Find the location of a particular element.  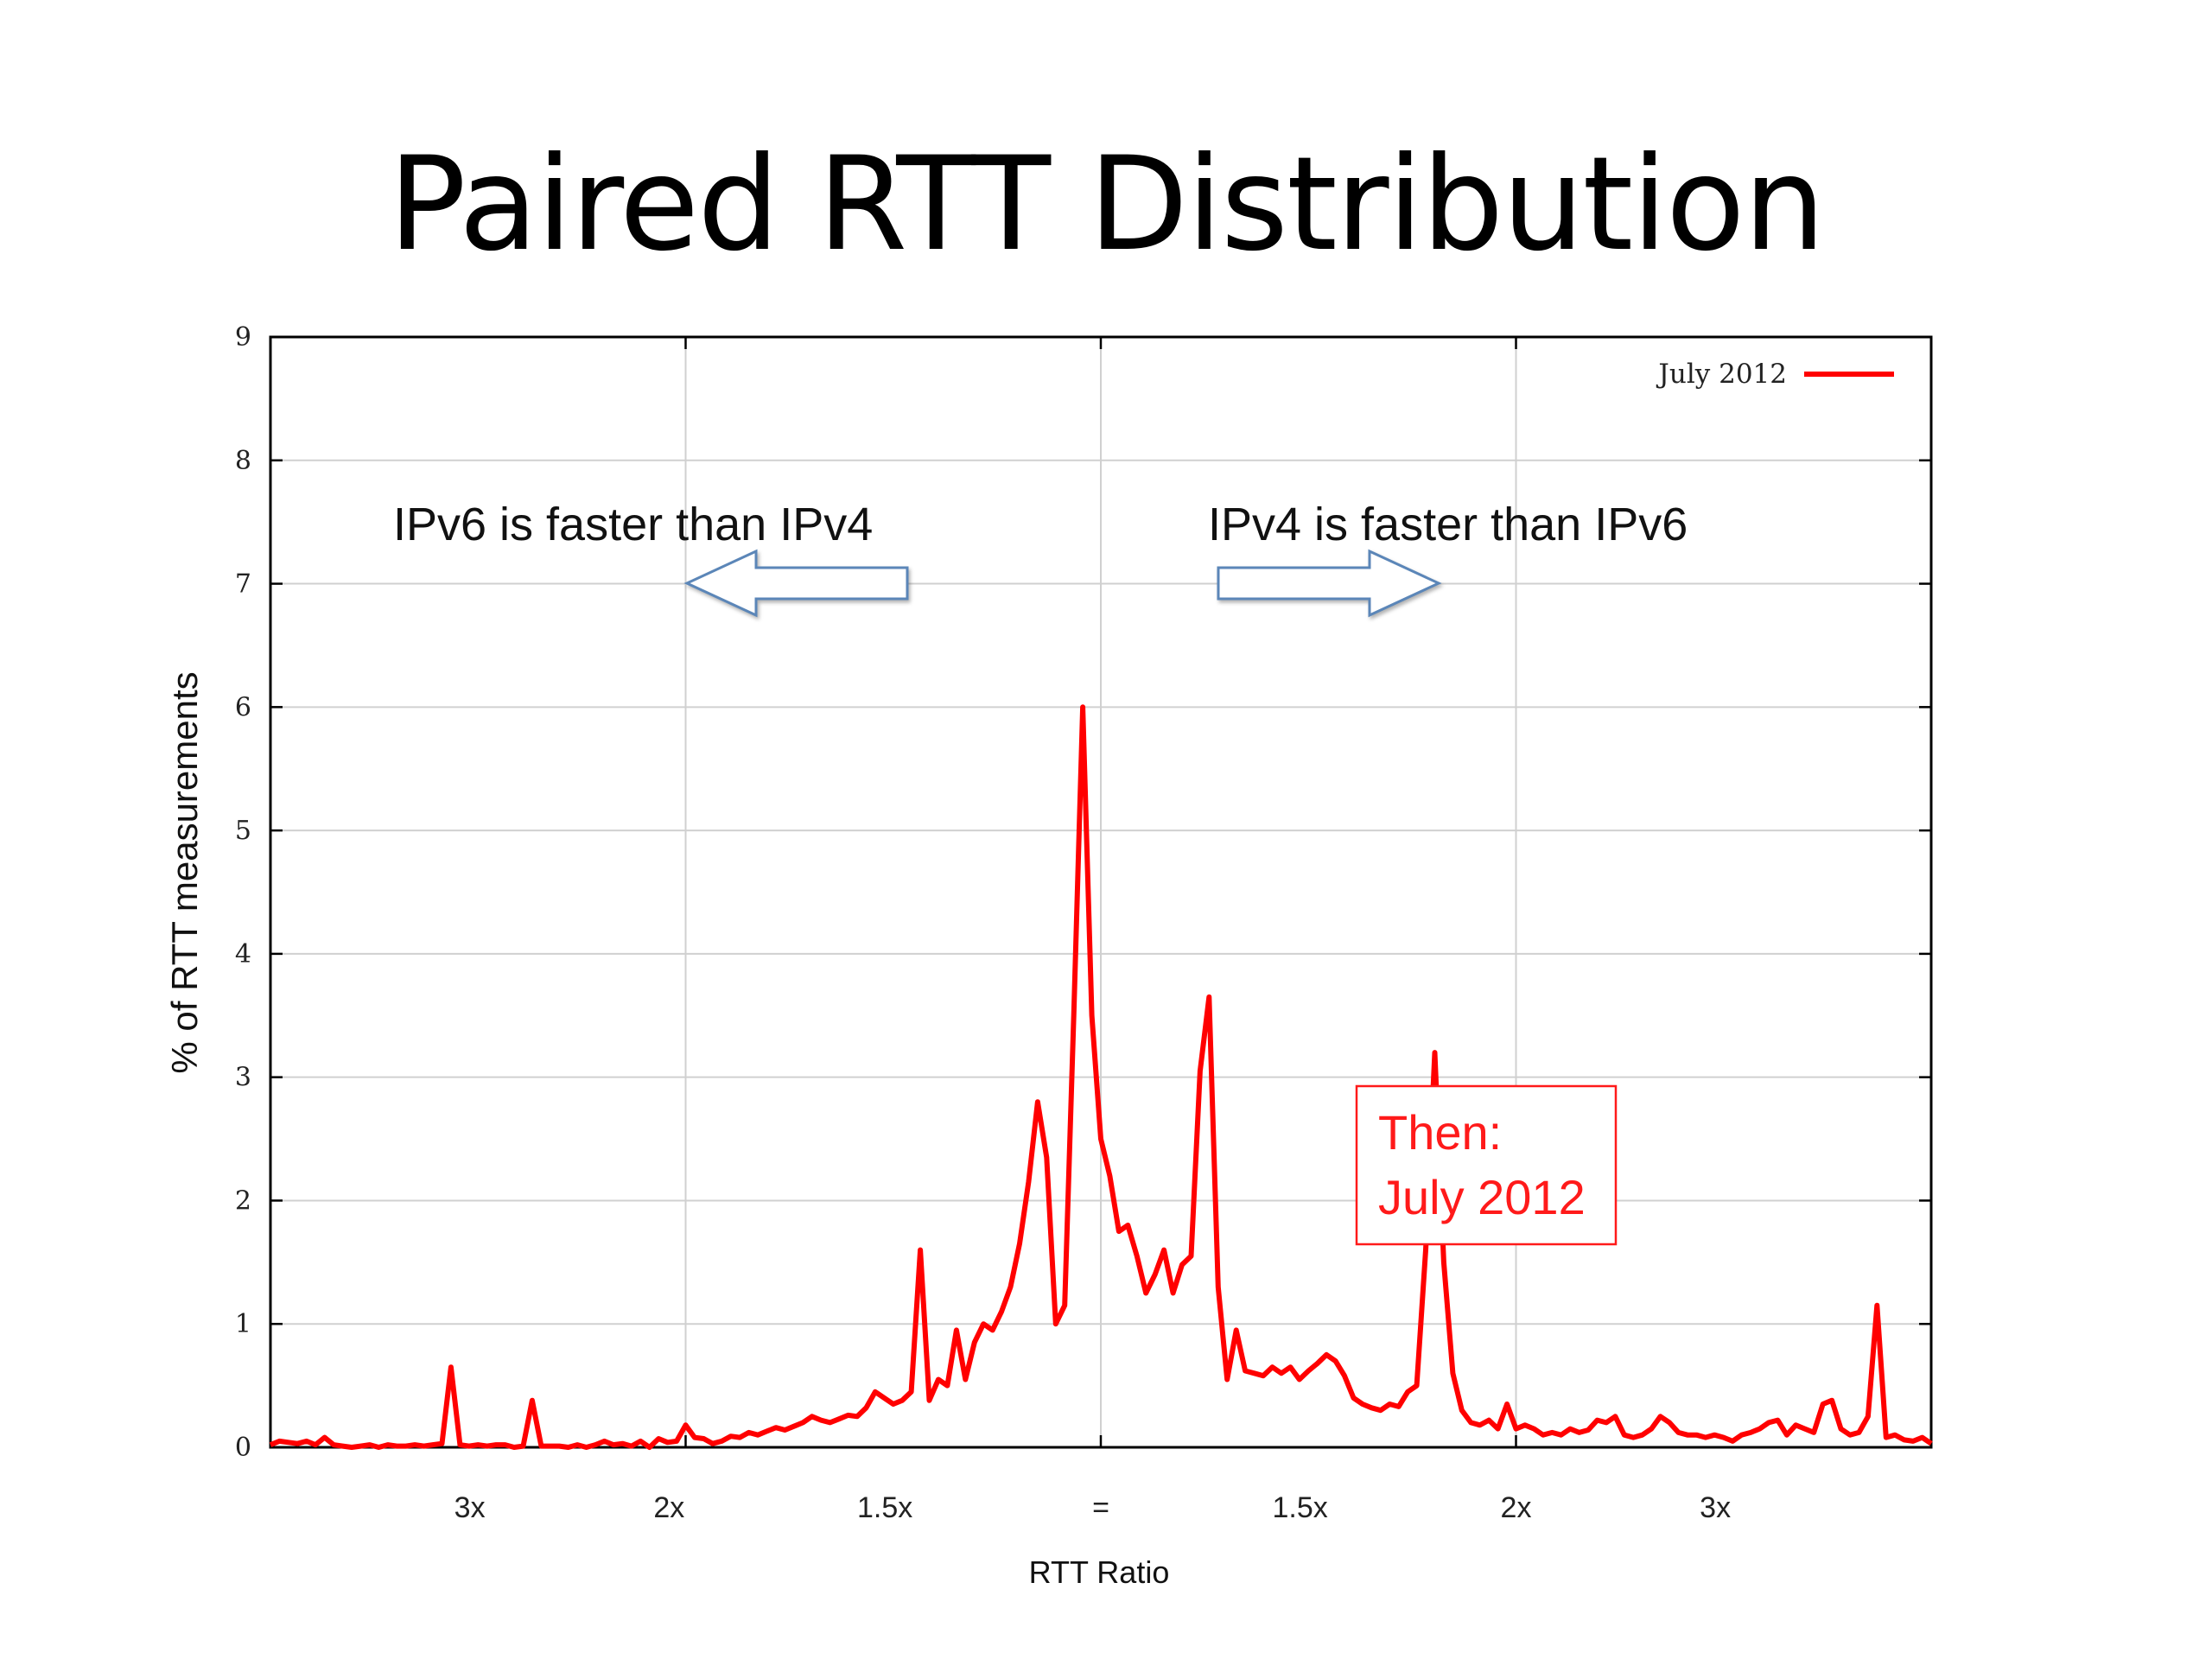

y-tick-label: 5 is located at coordinates (243, 831).